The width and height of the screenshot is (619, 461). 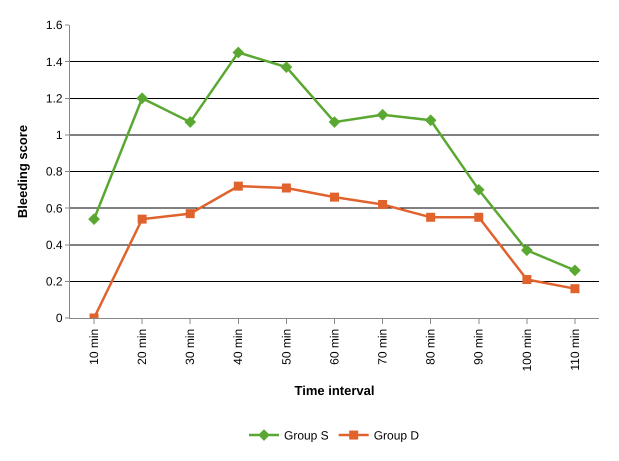 I want to click on y-tick-label: 0.8, so click(x=54, y=171).